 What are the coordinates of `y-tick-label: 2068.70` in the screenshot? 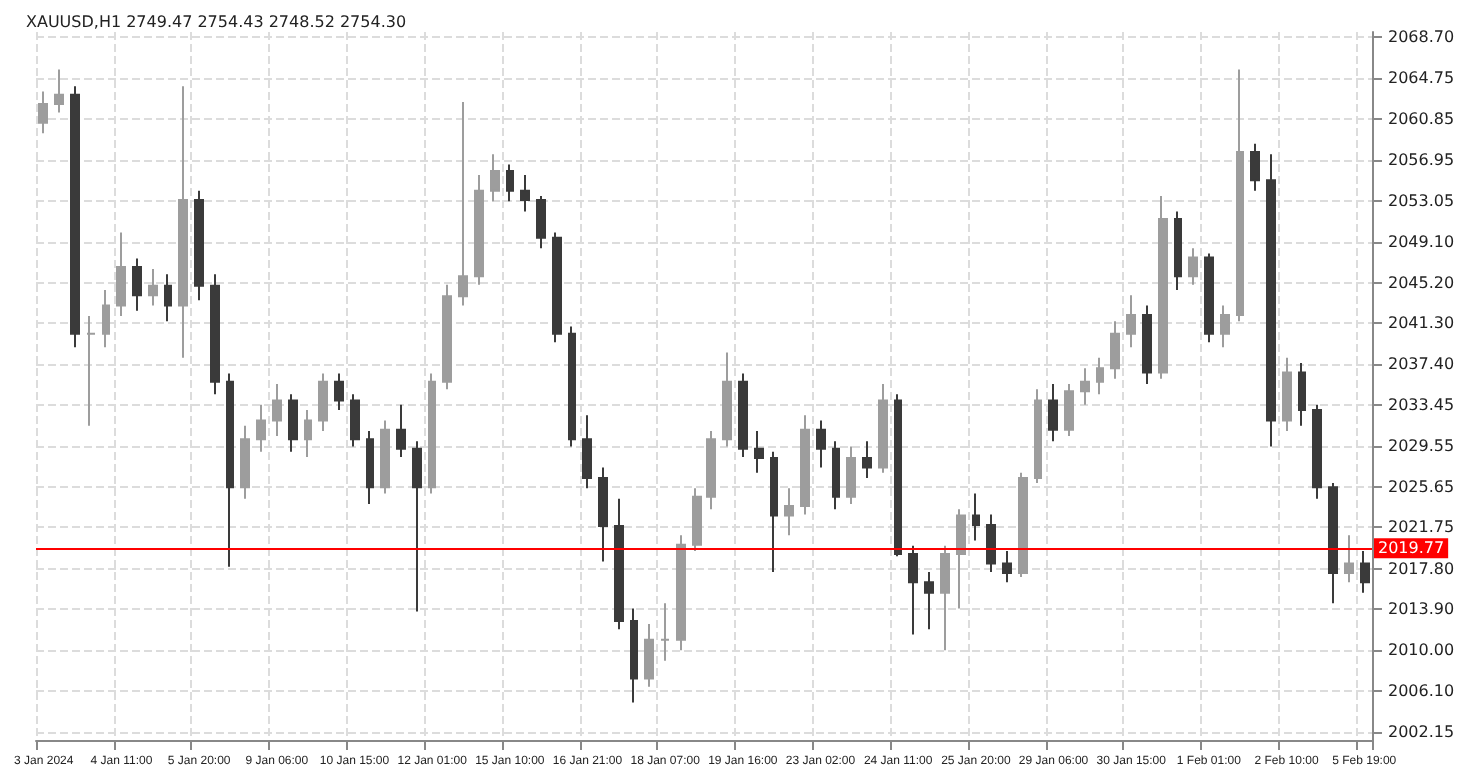 It's located at (1421, 37).